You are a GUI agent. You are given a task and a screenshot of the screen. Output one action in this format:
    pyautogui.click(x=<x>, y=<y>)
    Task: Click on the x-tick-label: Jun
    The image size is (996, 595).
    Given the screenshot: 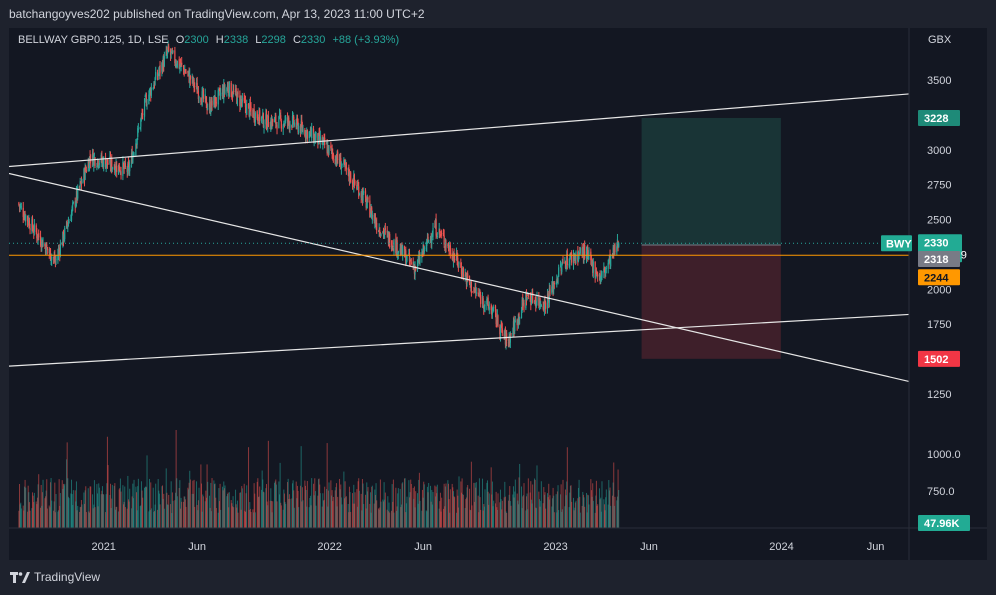 What is the action you would take?
    pyautogui.click(x=876, y=547)
    